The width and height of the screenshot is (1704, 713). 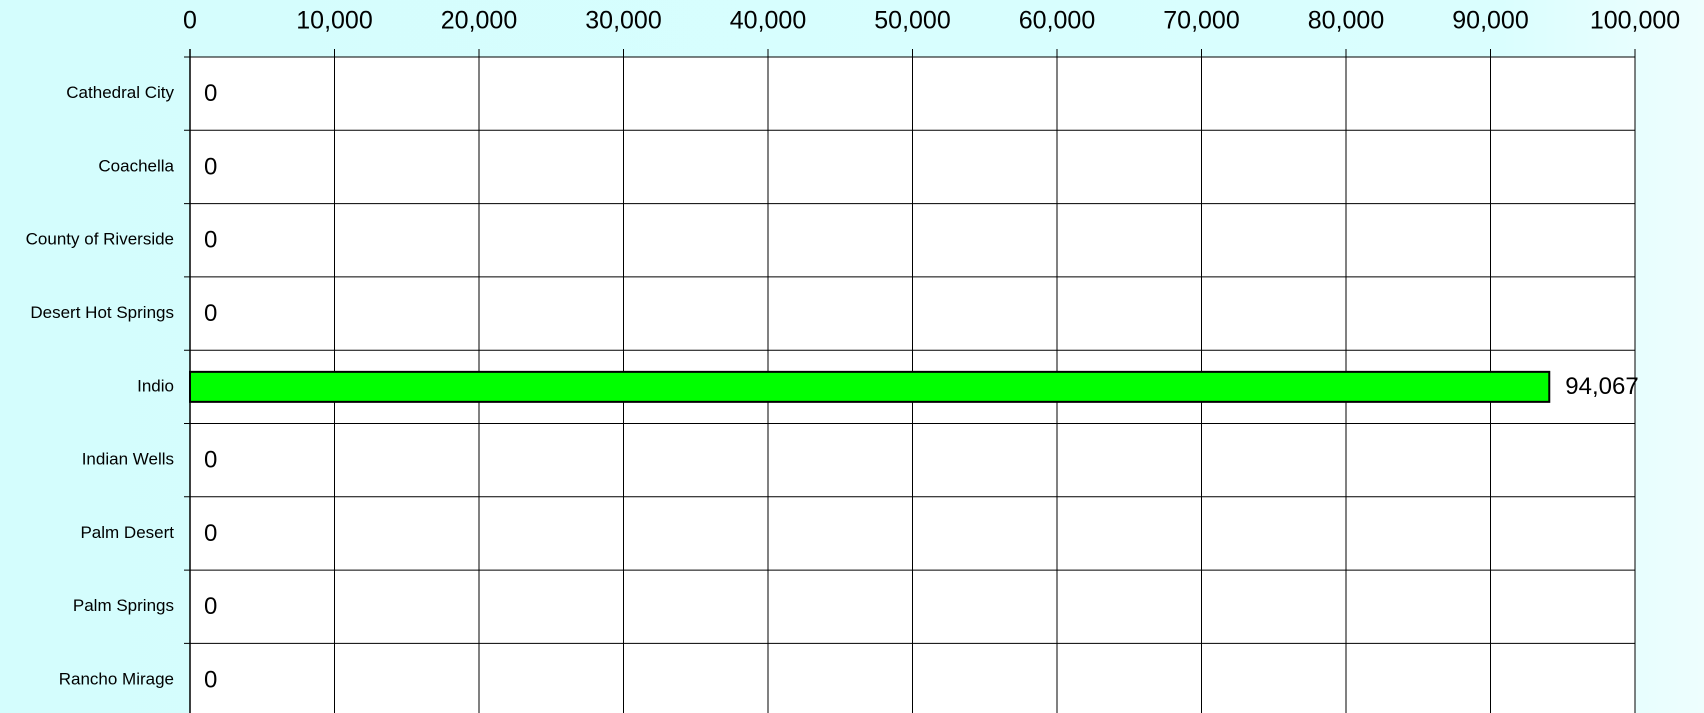 What do you see at coordinates (127, 532) in the screenshot?
I see `y-tick-label: Palm Desert` at bounding box center [127, 532].